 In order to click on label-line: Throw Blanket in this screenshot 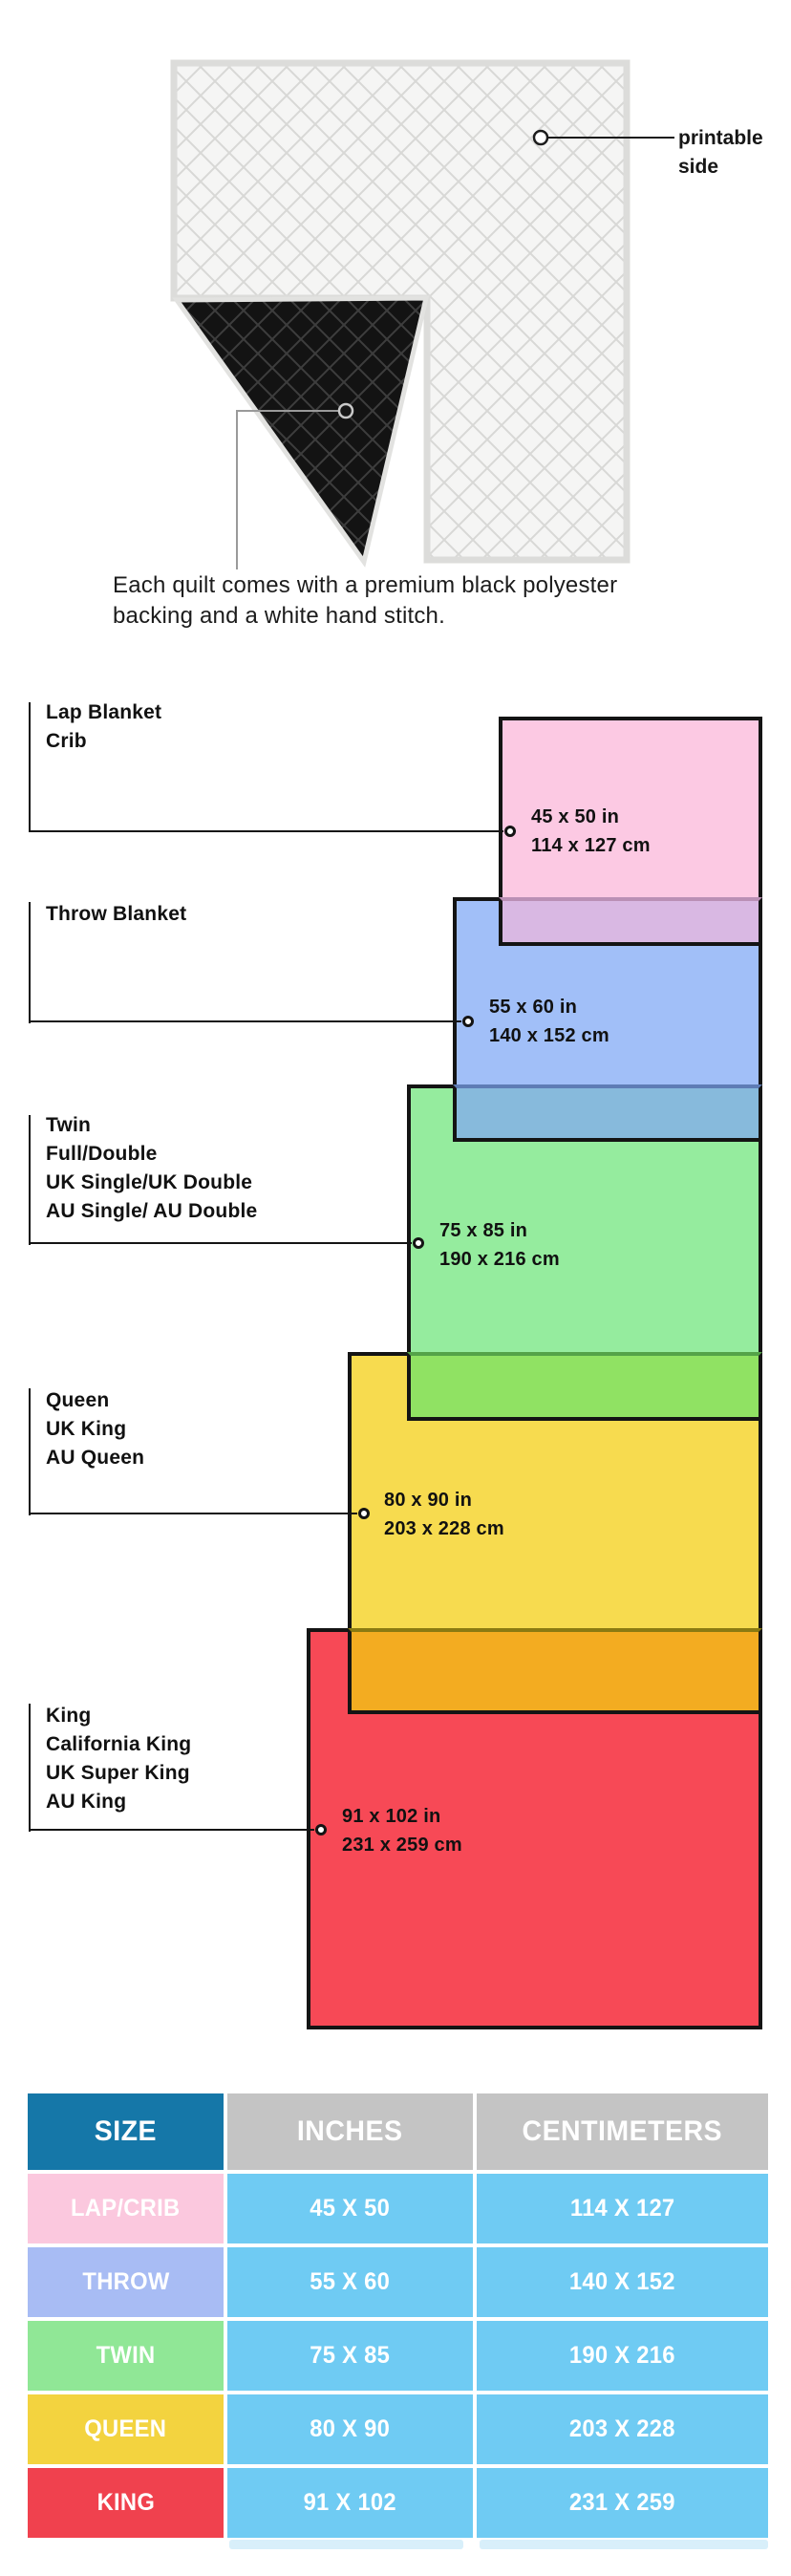, I will do `click(116, 914)`.